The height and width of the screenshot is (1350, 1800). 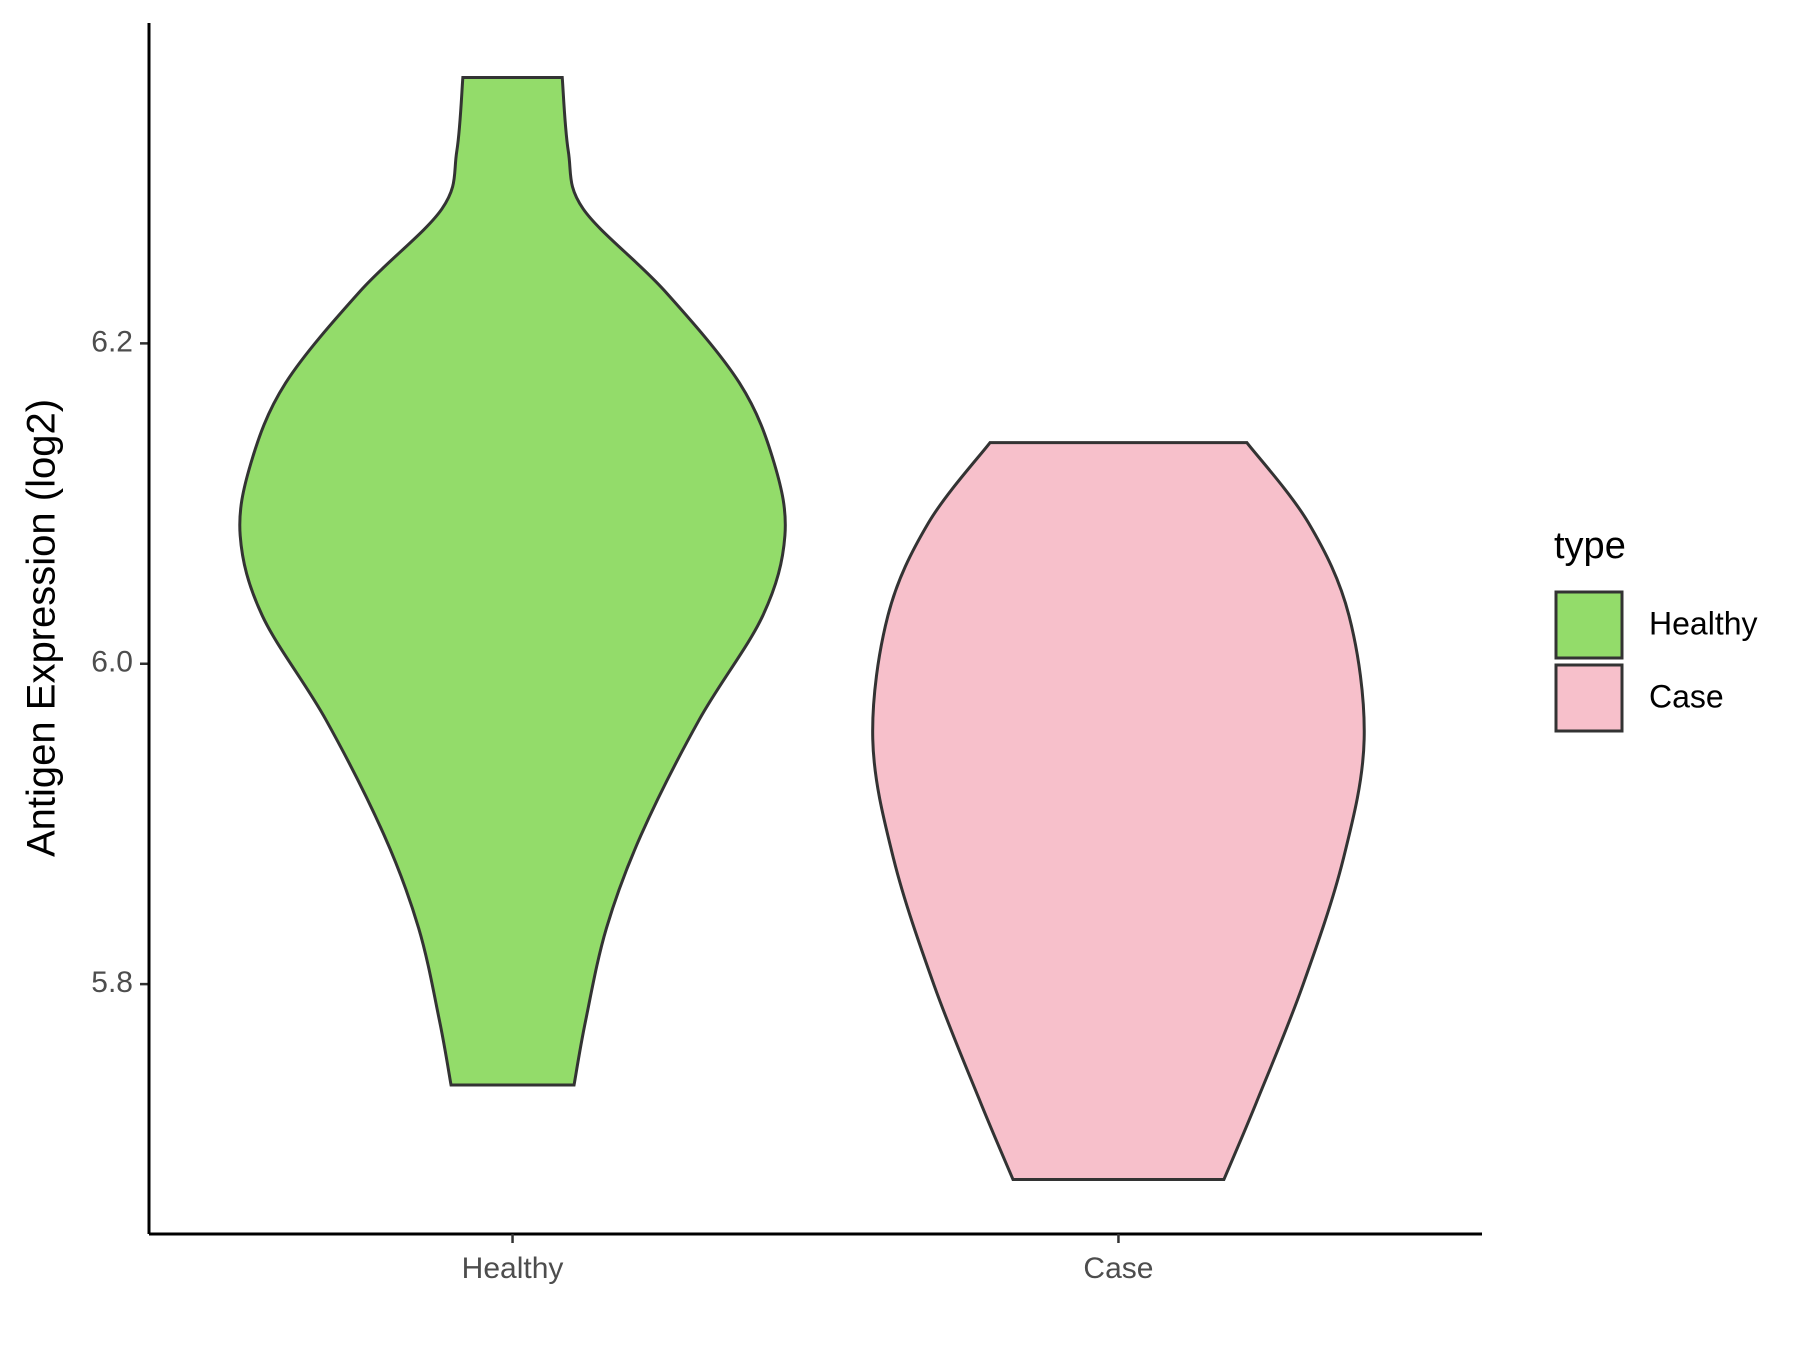 I want to click on y-tick-label: 6.2, so click(x=112, y=341).